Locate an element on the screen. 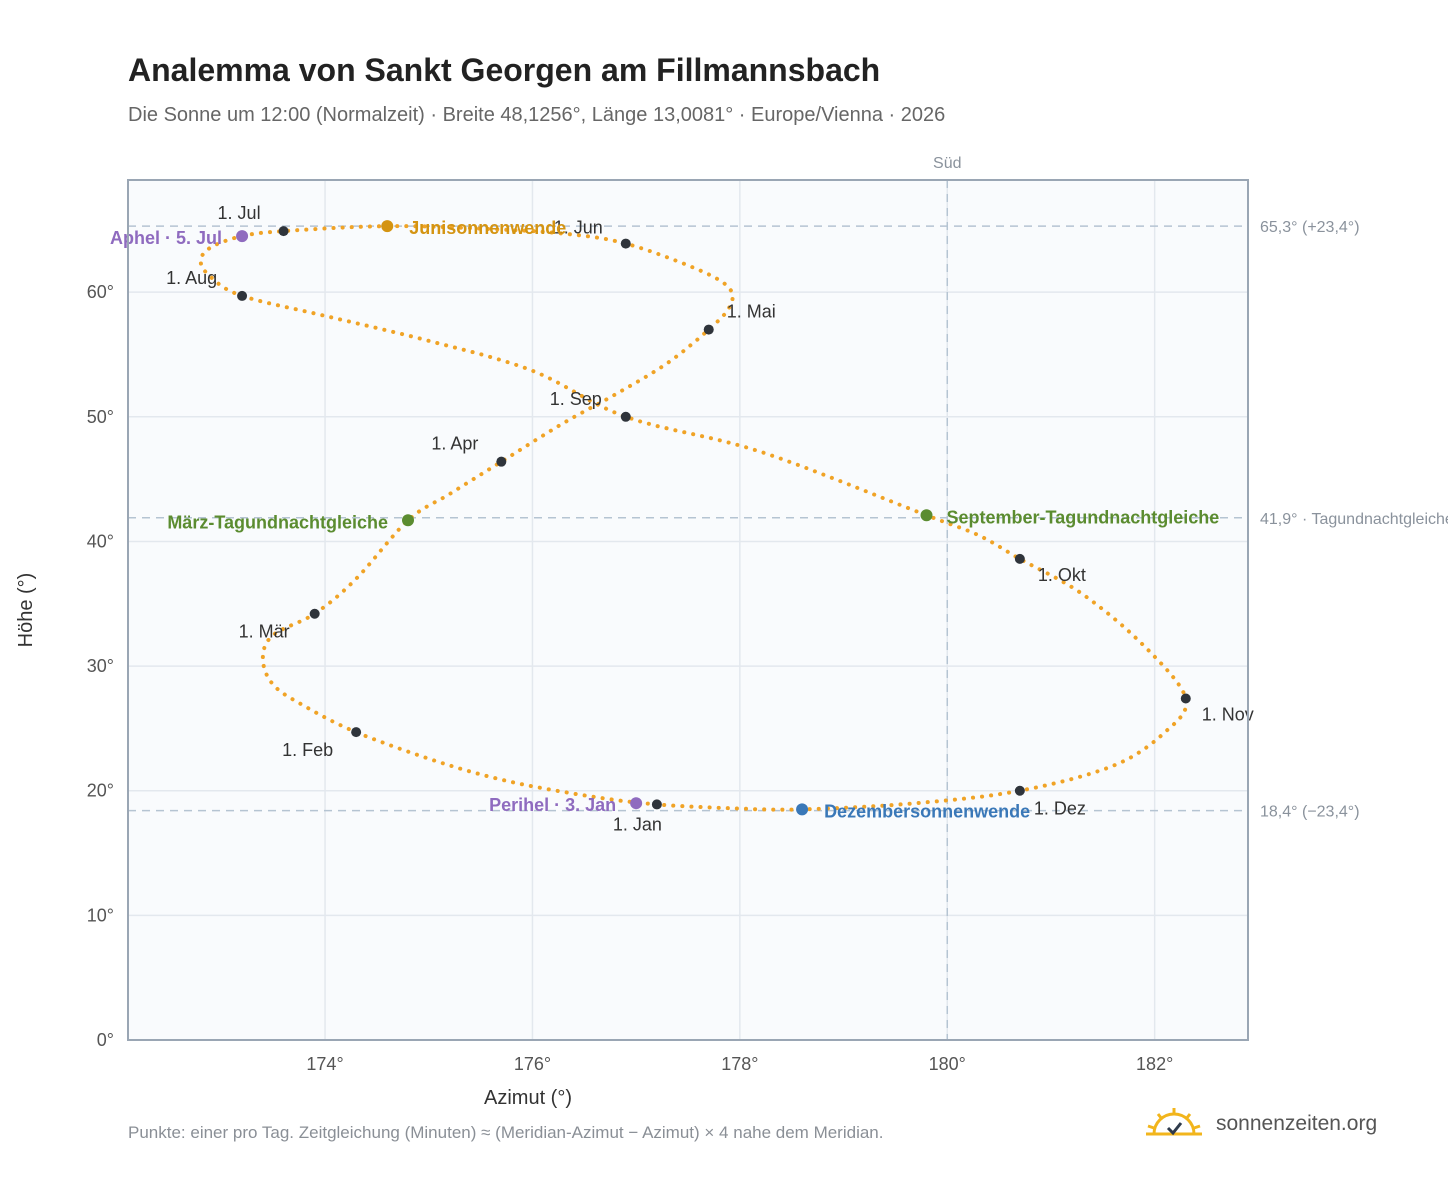 The image size is (1448, 1188). event-label: Perihel · 3. Jan is located at coordinates (552, 805).